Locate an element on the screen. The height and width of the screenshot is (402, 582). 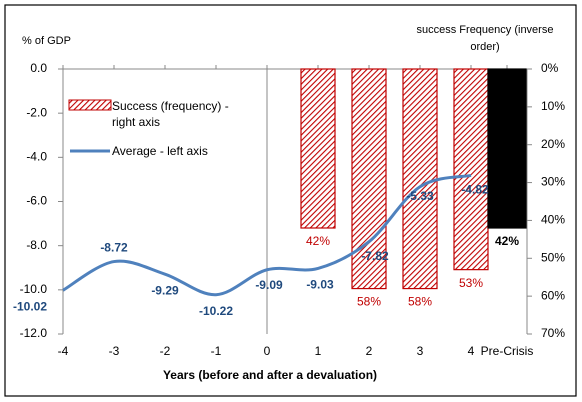
legend-text: Success (frequency) - right axis is located at coordinates (170, 114).